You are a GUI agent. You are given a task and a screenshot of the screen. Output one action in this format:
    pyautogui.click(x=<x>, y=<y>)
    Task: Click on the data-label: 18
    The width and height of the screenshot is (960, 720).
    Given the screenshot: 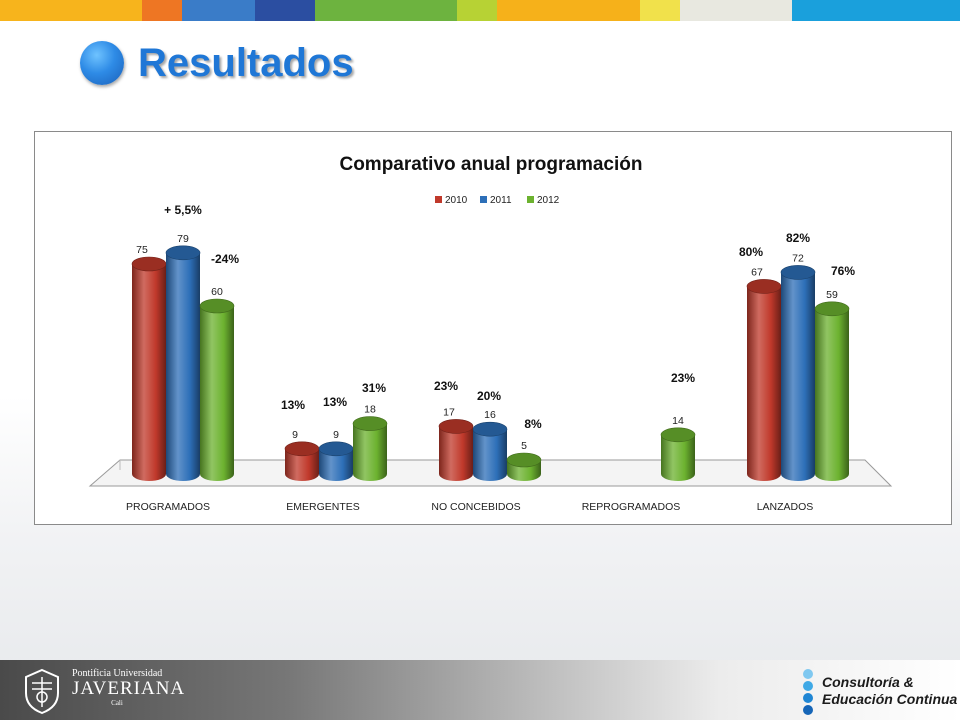 What is the action you would take?
    pyautogui.click(x=370, y=410)
    